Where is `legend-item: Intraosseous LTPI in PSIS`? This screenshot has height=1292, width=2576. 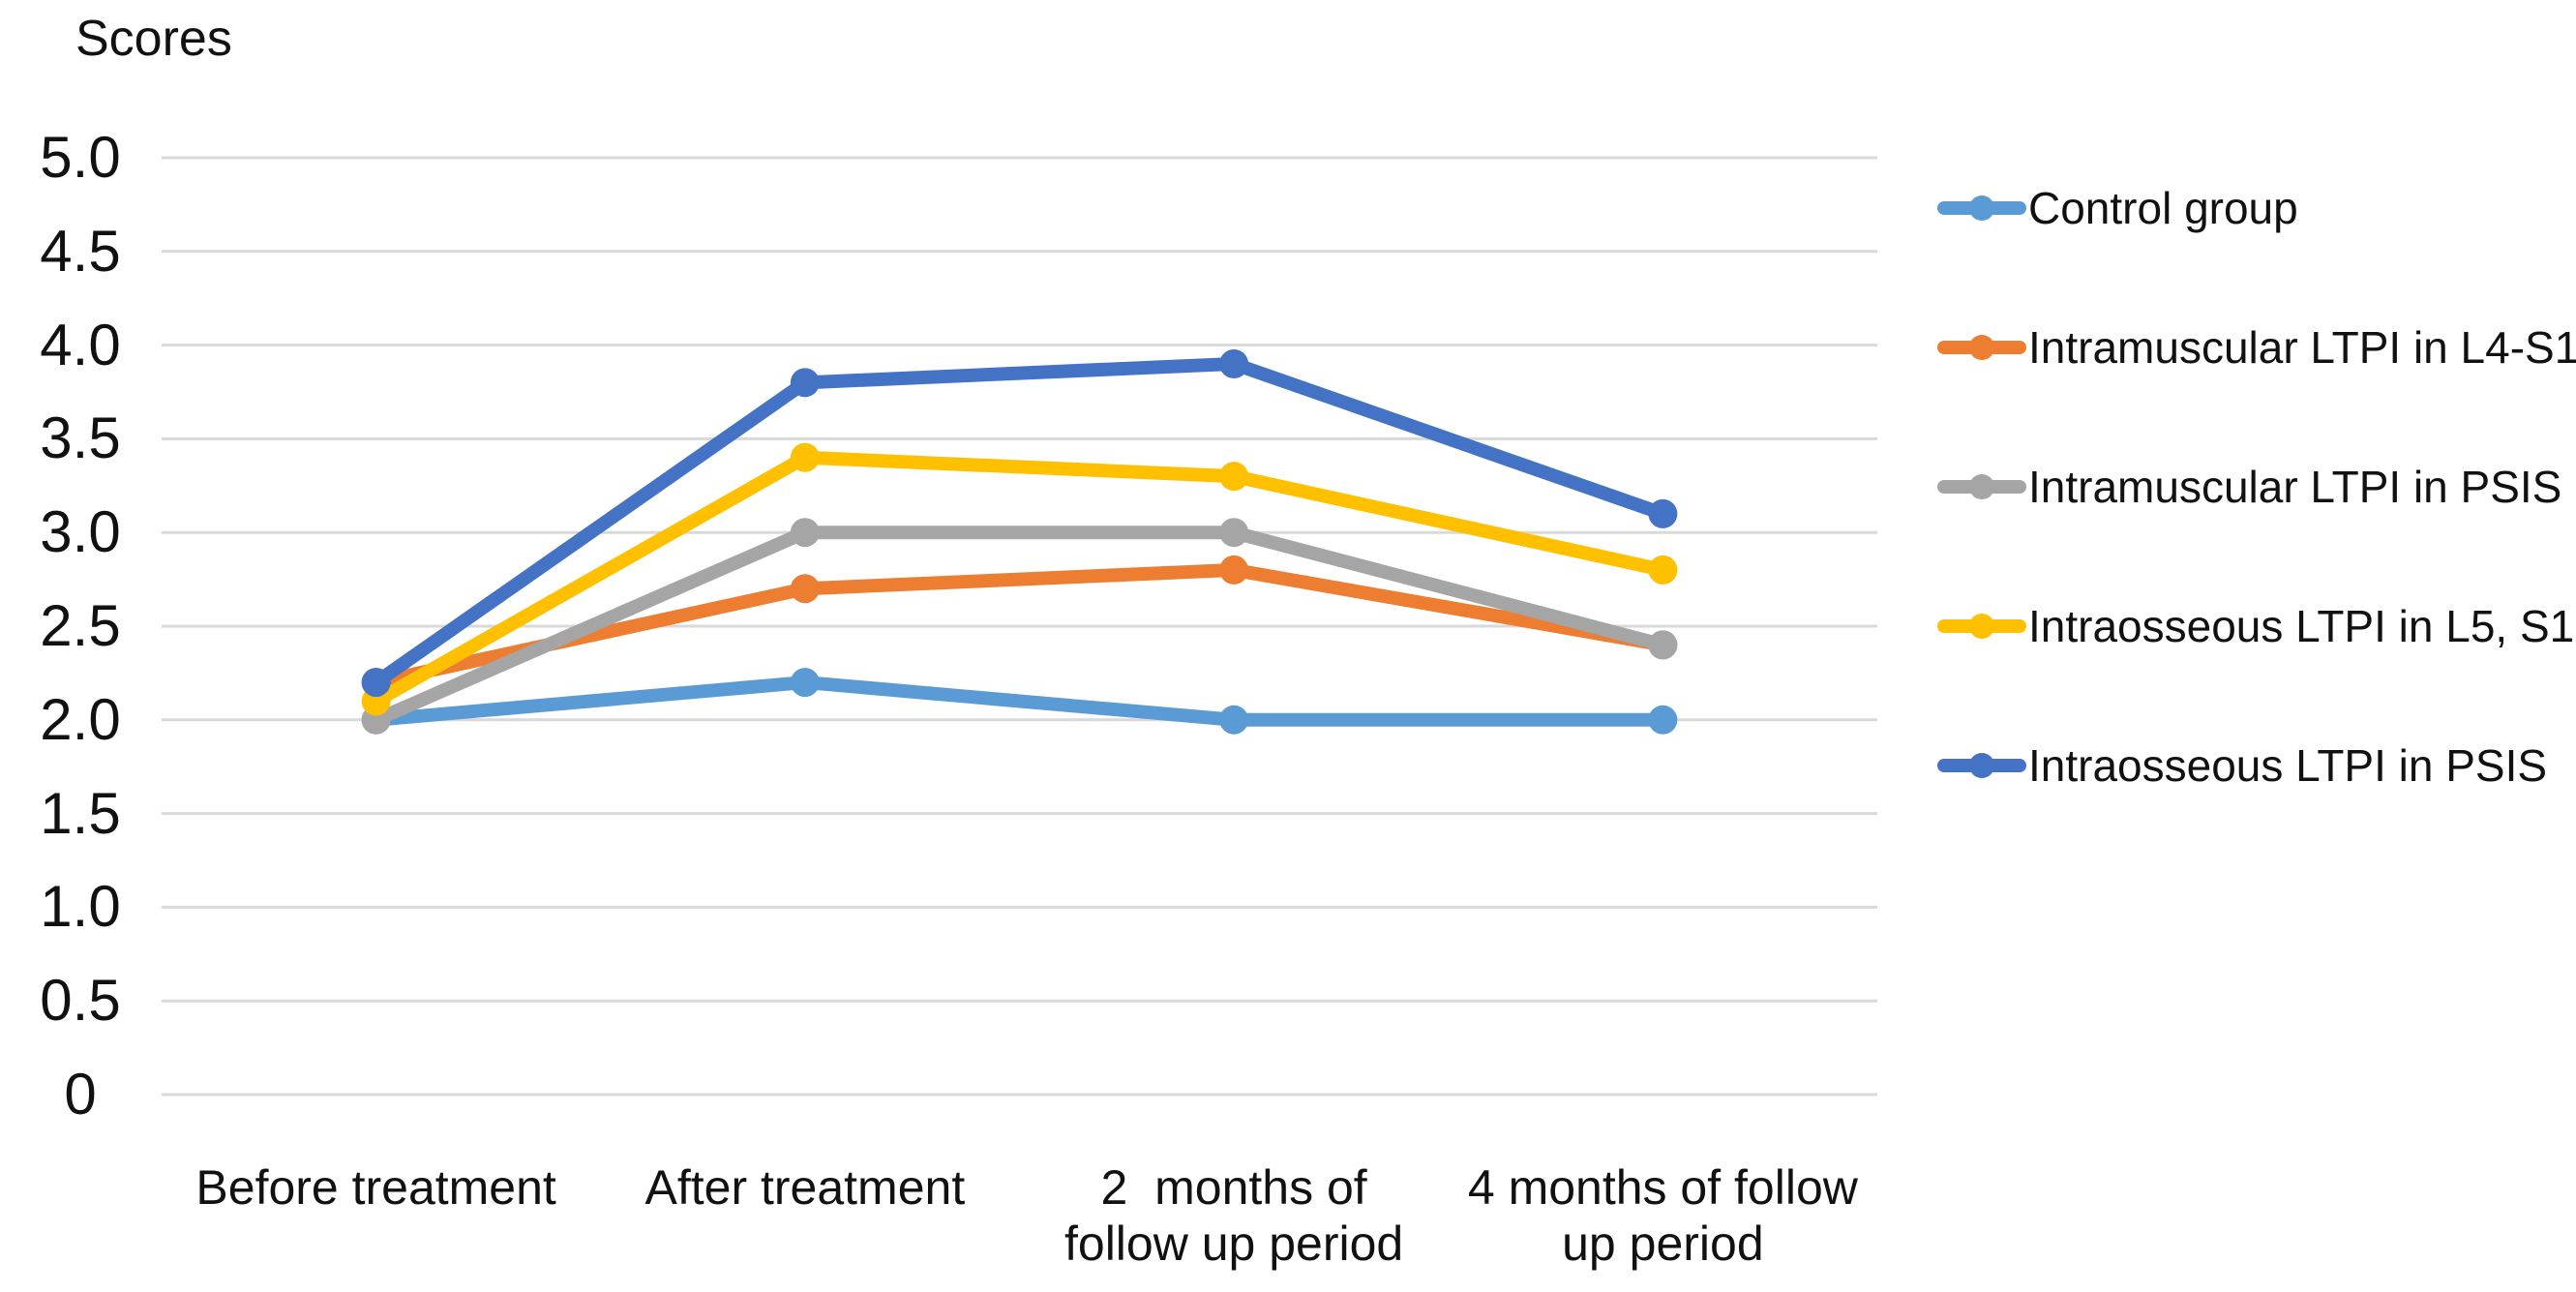
legend-item: Intraosseous LTPI in PSIS is located at coordinates (2242, 765).